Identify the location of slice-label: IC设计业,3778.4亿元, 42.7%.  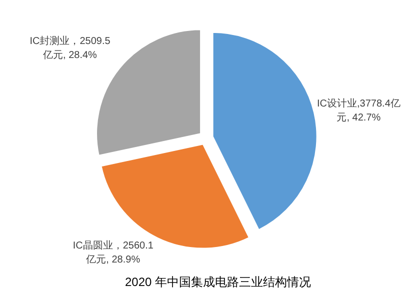
(358, 110).